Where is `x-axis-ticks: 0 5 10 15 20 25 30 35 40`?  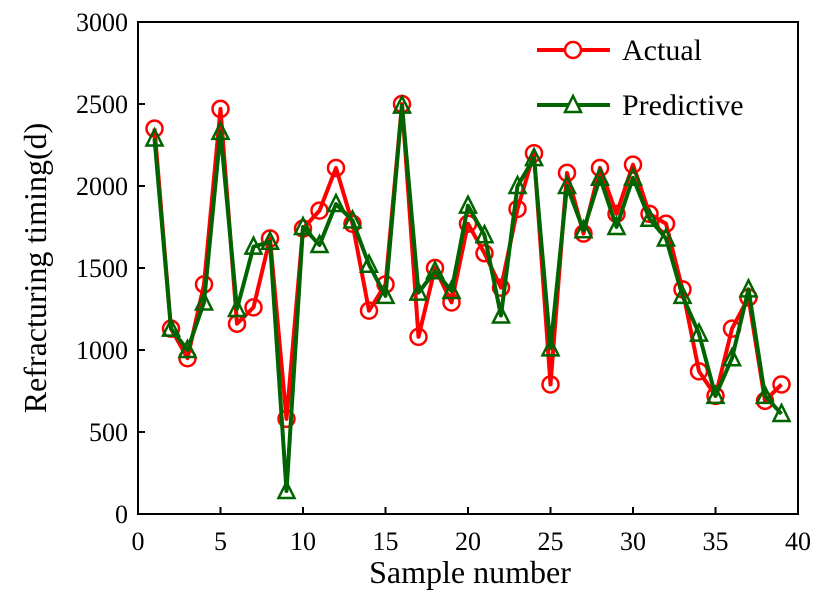
x-axis-ticks: 0 5 10 15 20 25 30 35 40 is located at coordinates (471, 531).